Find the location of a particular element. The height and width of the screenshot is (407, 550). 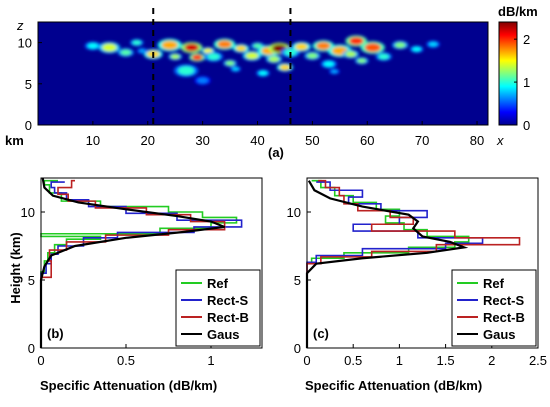

colorbar-tick-label: 0 is located at coordinates (526, 125).